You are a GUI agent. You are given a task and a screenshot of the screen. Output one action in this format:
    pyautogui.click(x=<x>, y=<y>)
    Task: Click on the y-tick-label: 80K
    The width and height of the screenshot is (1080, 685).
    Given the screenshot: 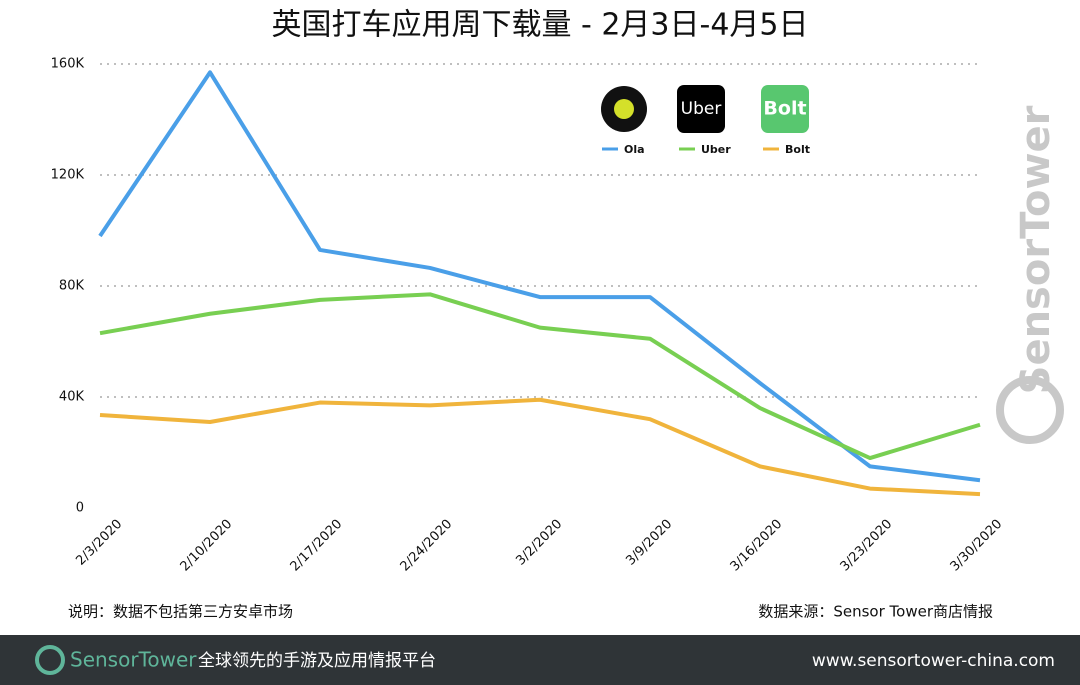 What is the action you would take?
    pyautogui.click(x=72, y=286)
    